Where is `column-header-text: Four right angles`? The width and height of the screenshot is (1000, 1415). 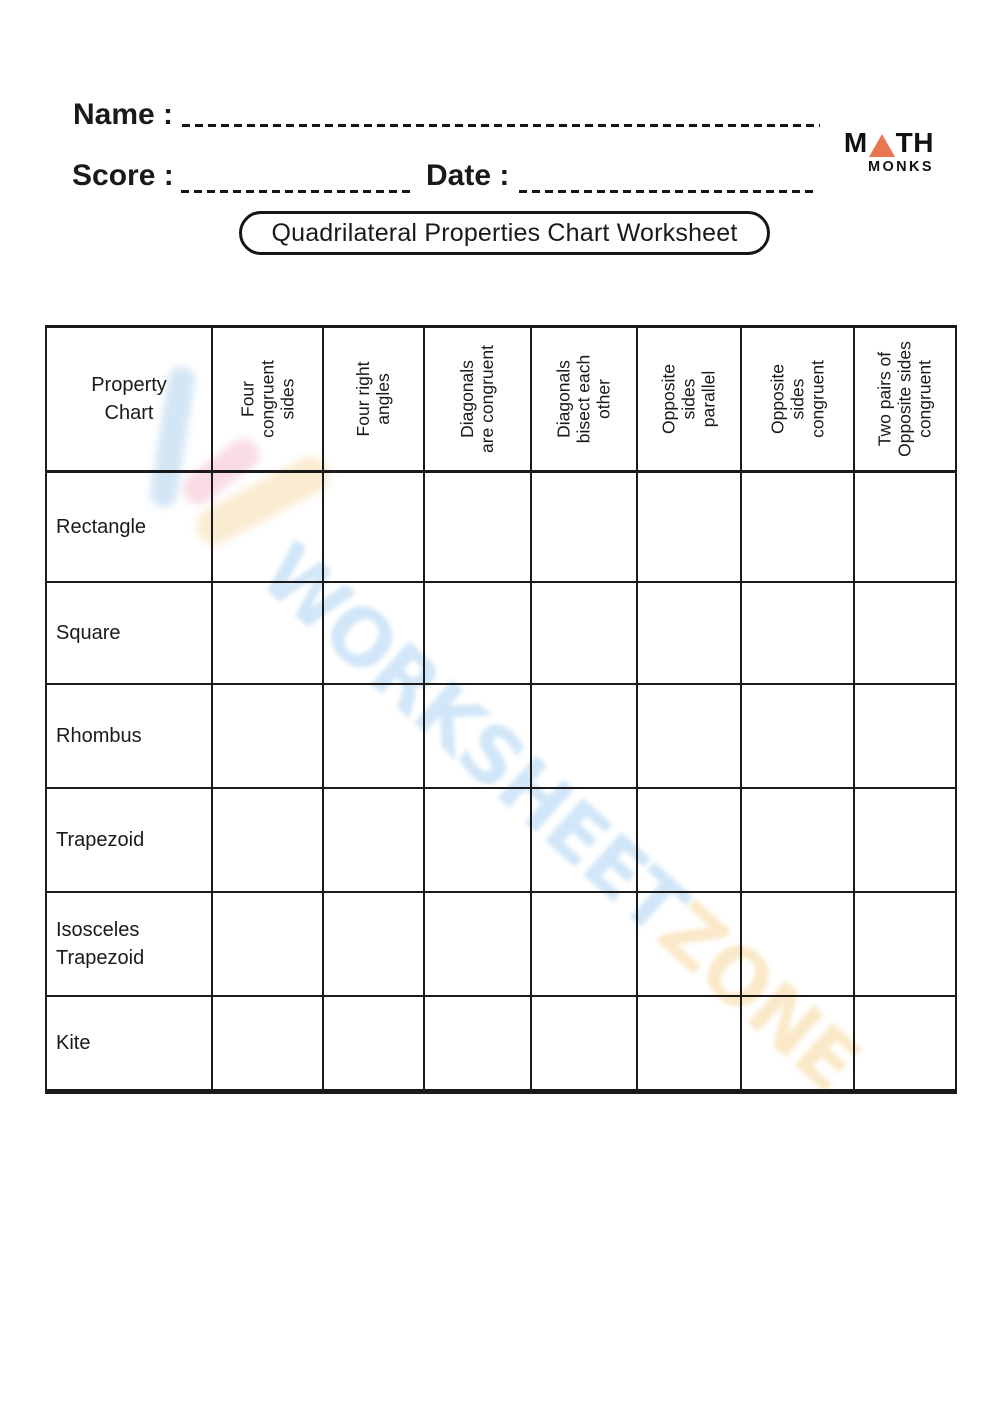
column-header-text: Four right angles is located at coordinates (372, 399).